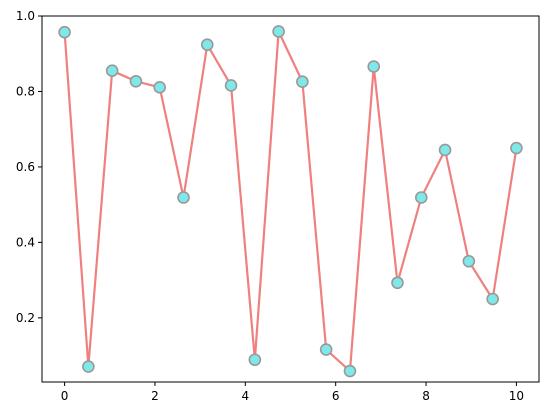  What do you see at coordinates (25, 91) in the screenshot?
I see `y-tick-label: 0.8` at bounding box center [25, 91].